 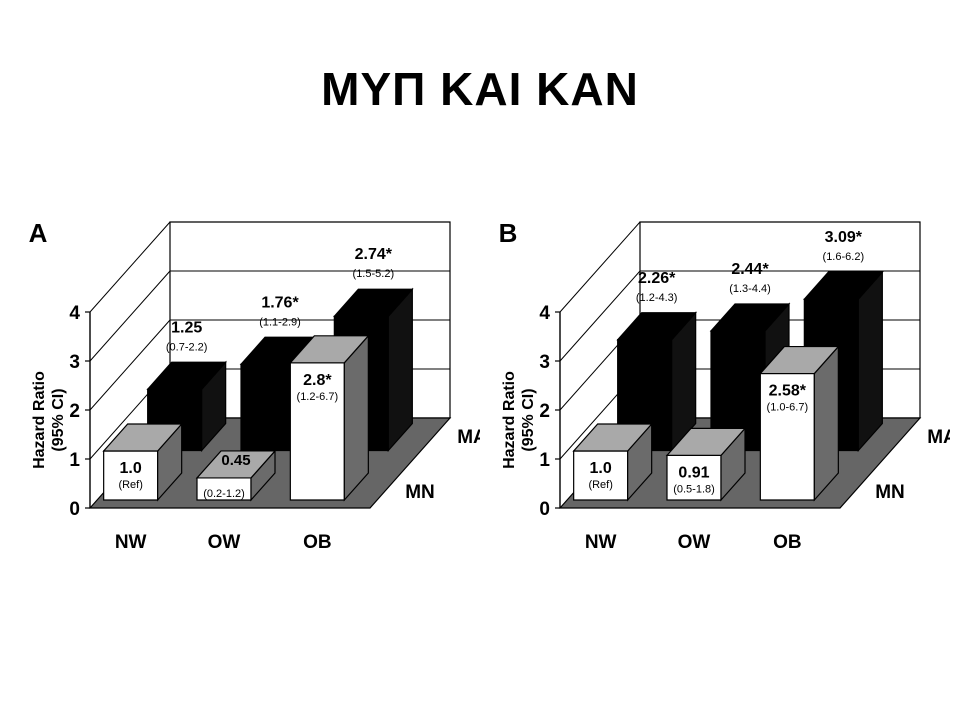 I want to click on ci-label: (1.5-5.2), so click(x=374, y=274).